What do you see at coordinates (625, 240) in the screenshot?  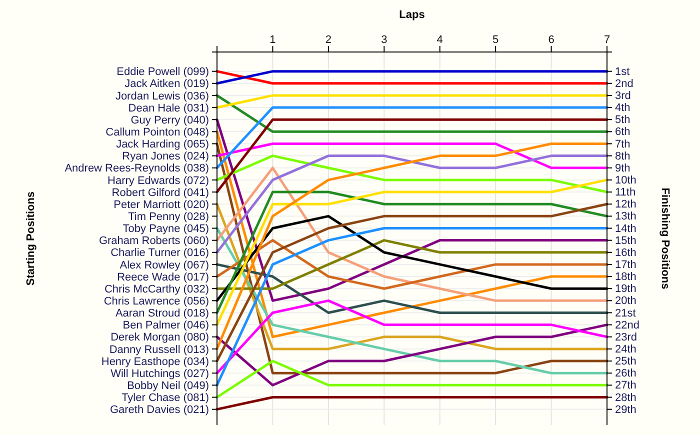 I see `y-tick-label: 15th` at bounding box center [625, 240].